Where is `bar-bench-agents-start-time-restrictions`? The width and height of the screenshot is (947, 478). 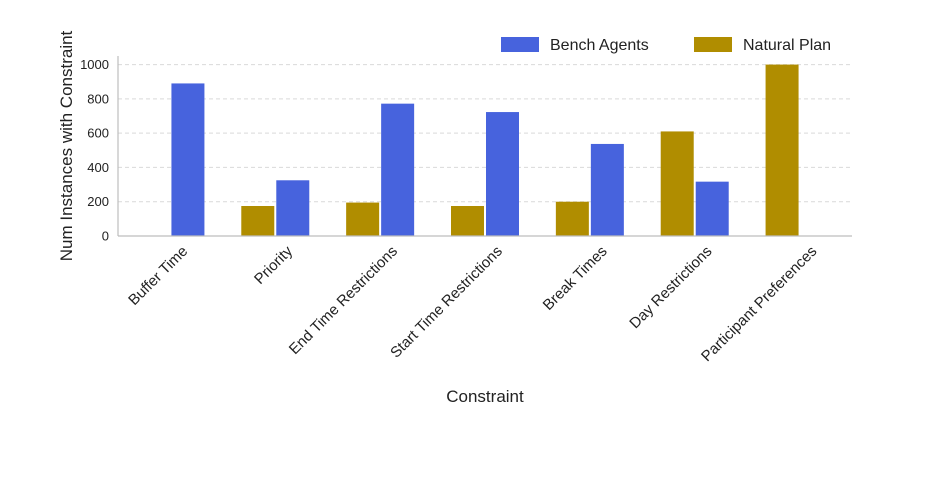 bar-bench-agents-start-time-restrictions is located at coordinates (502, 174).